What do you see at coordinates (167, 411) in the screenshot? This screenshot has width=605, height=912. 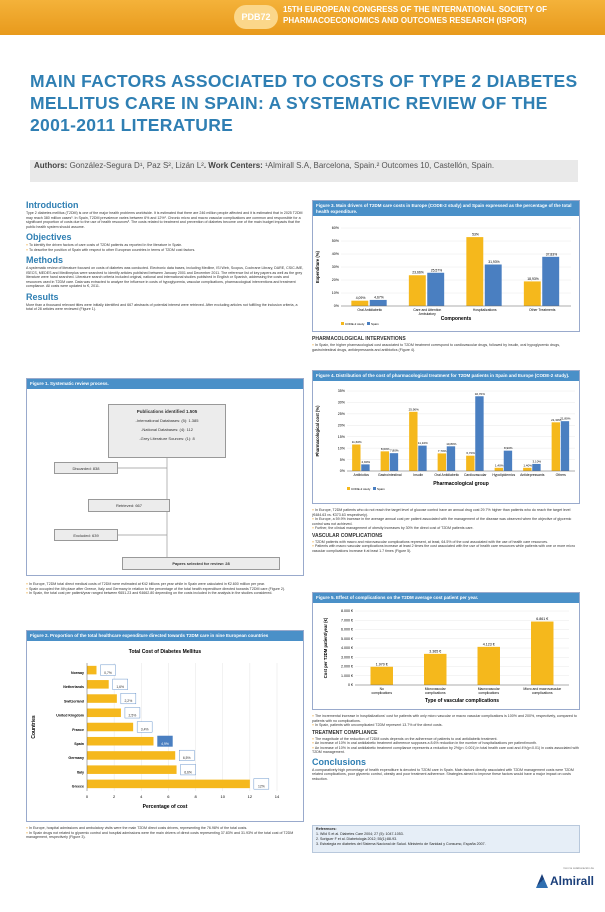 I see `publications-count: Publications identified 1.505` at bounding box center [167, 411].